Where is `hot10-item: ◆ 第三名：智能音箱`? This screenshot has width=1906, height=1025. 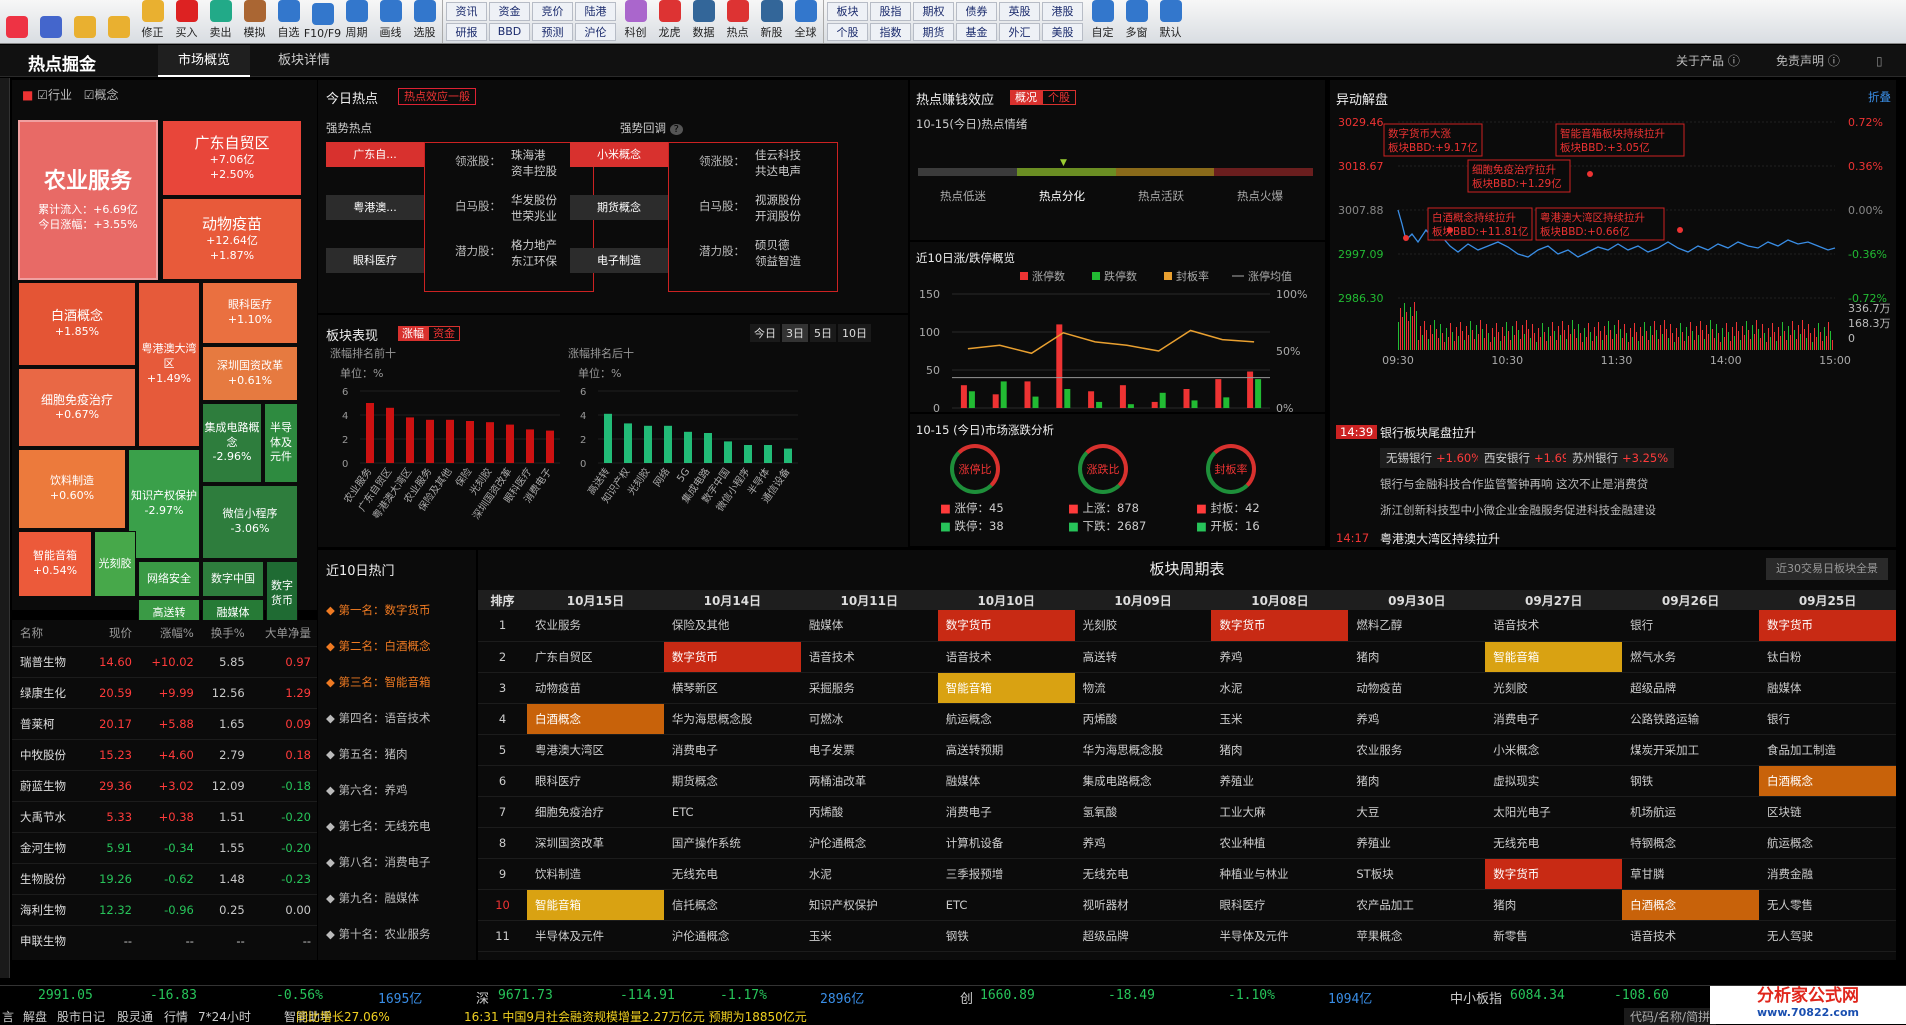 hot10-item: ◆ 第三名：智能音箱 is located at coordinates (378, 682).